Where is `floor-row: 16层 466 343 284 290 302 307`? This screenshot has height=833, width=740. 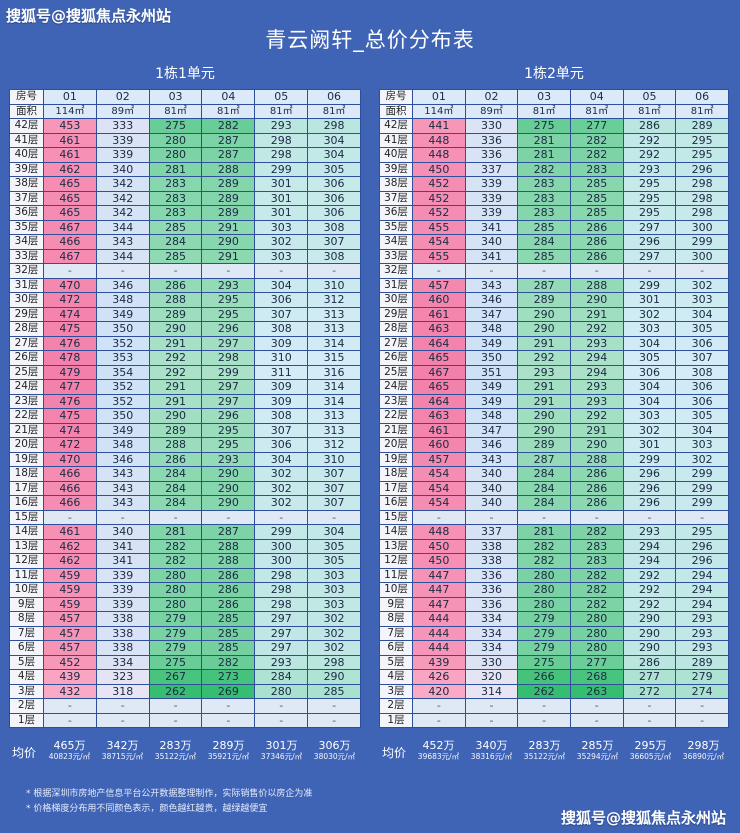
floor-row: 16层 466 343 284 290 302 307 is located at coordinates (185, 503).